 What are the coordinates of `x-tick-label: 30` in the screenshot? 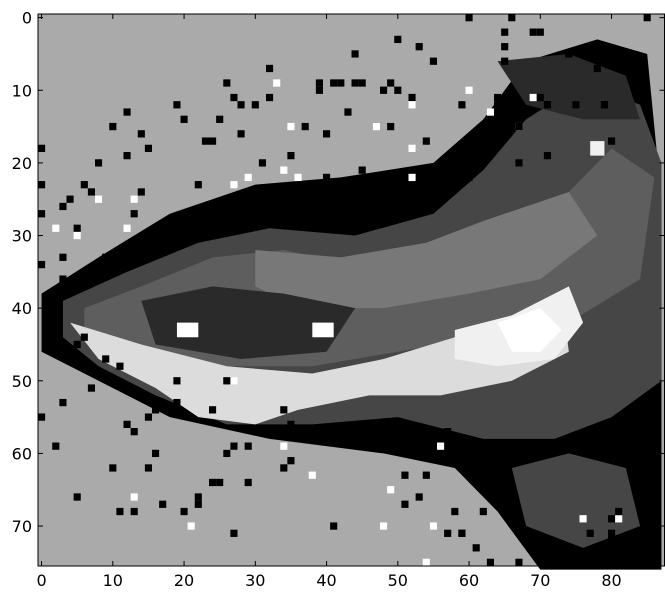 It's located at (255, 580).